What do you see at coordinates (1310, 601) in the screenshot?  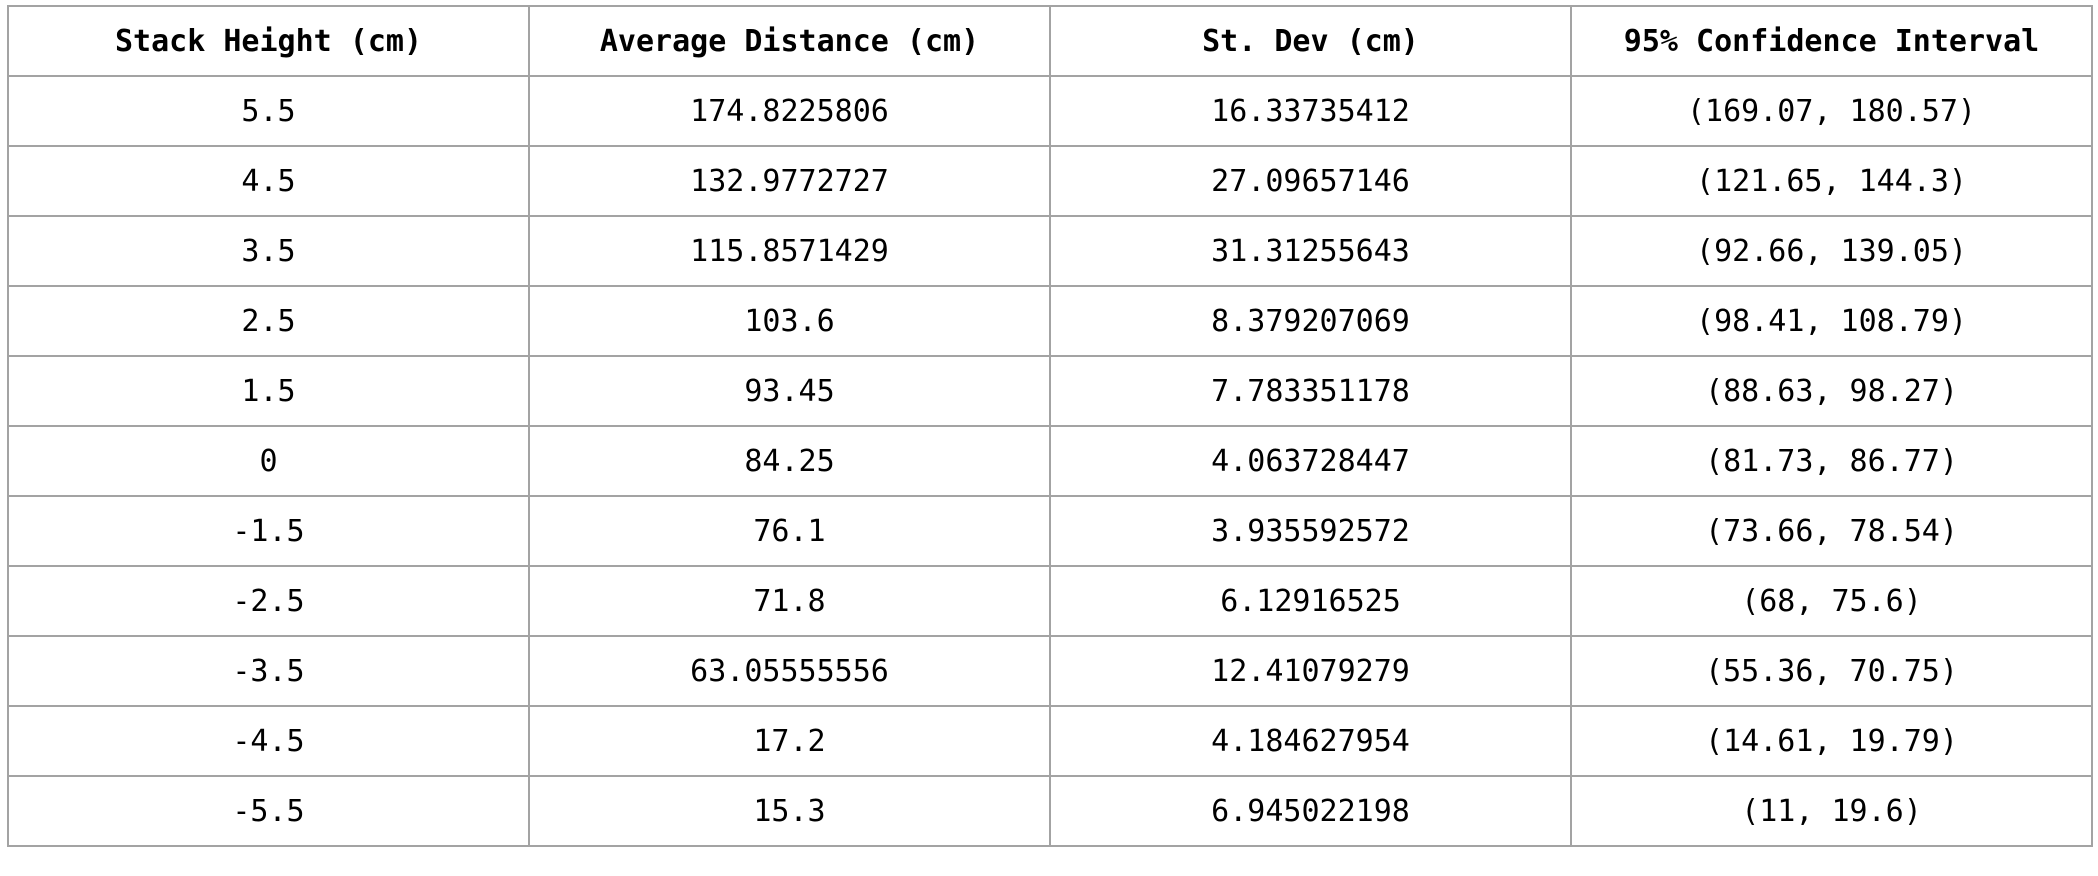 I see `cell-st-dev: 6.12916525` at bounding box center [1310, 601].